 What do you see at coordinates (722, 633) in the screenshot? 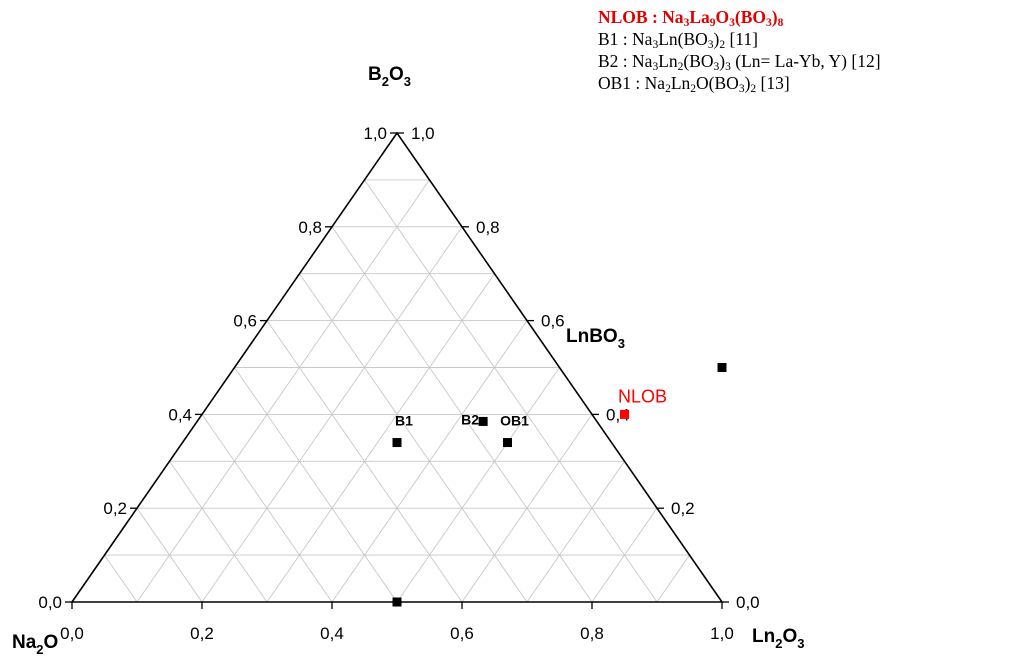
I see `bottom-tick-label: 1,0` at bounding box center [722, 633].